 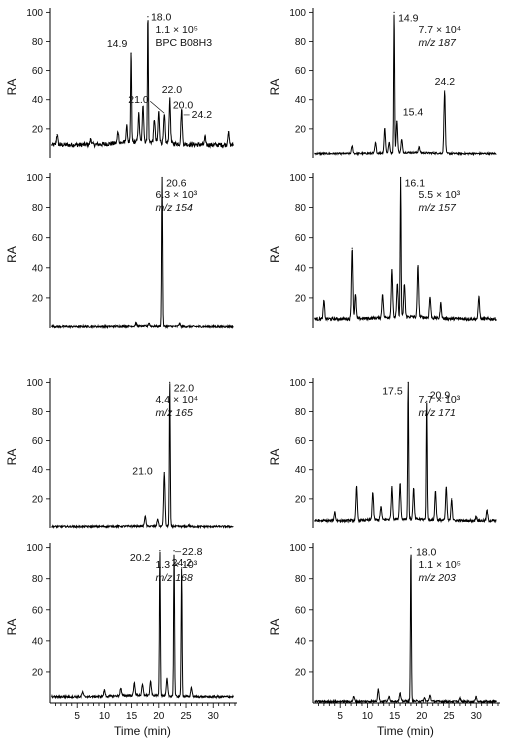 I want to click on mz-annotation: m/z 203, so click(x=437, y=578).